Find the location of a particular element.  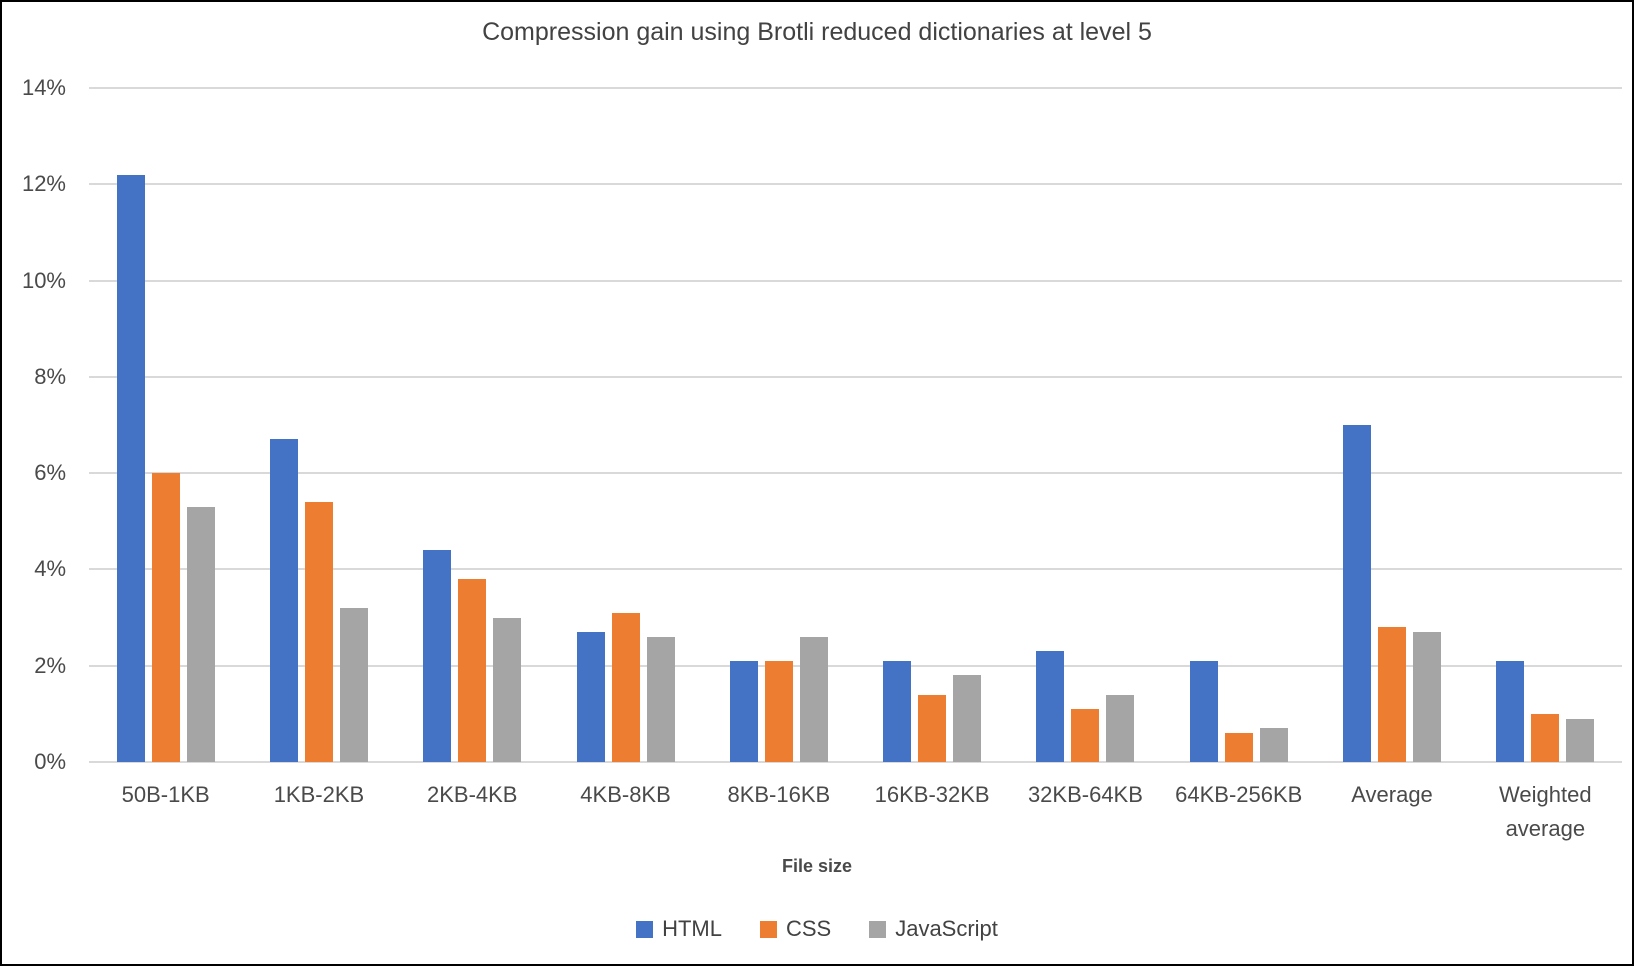

y-tick-label: 0% is located at coordinates (50, 761).